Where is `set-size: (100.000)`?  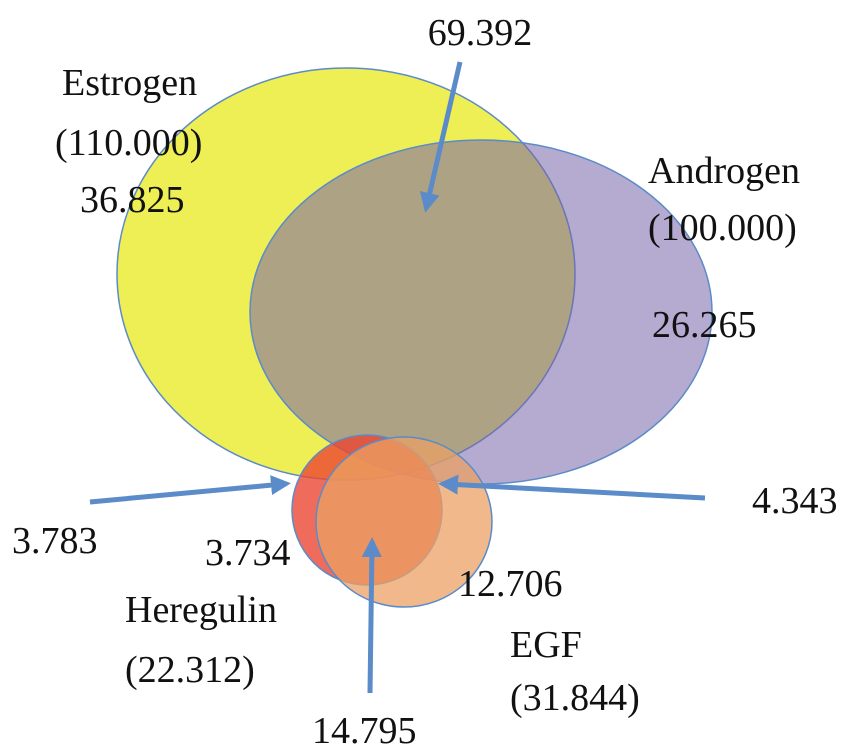
set-size: (100.000) is located at coordinates (722, 228).